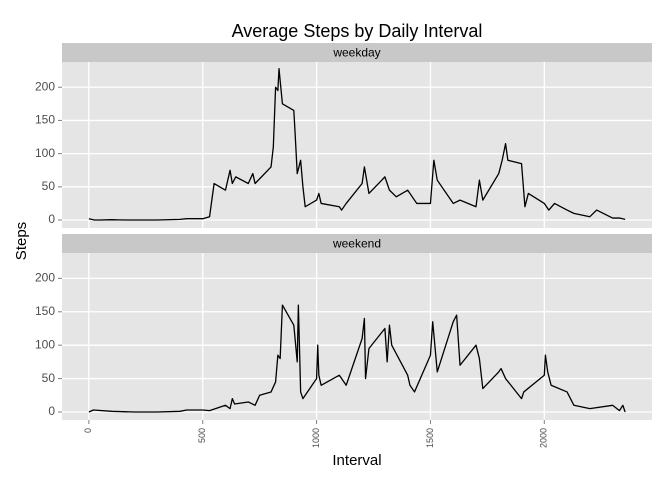  I want to click on x-tick-label: 0, so click(88, 430).